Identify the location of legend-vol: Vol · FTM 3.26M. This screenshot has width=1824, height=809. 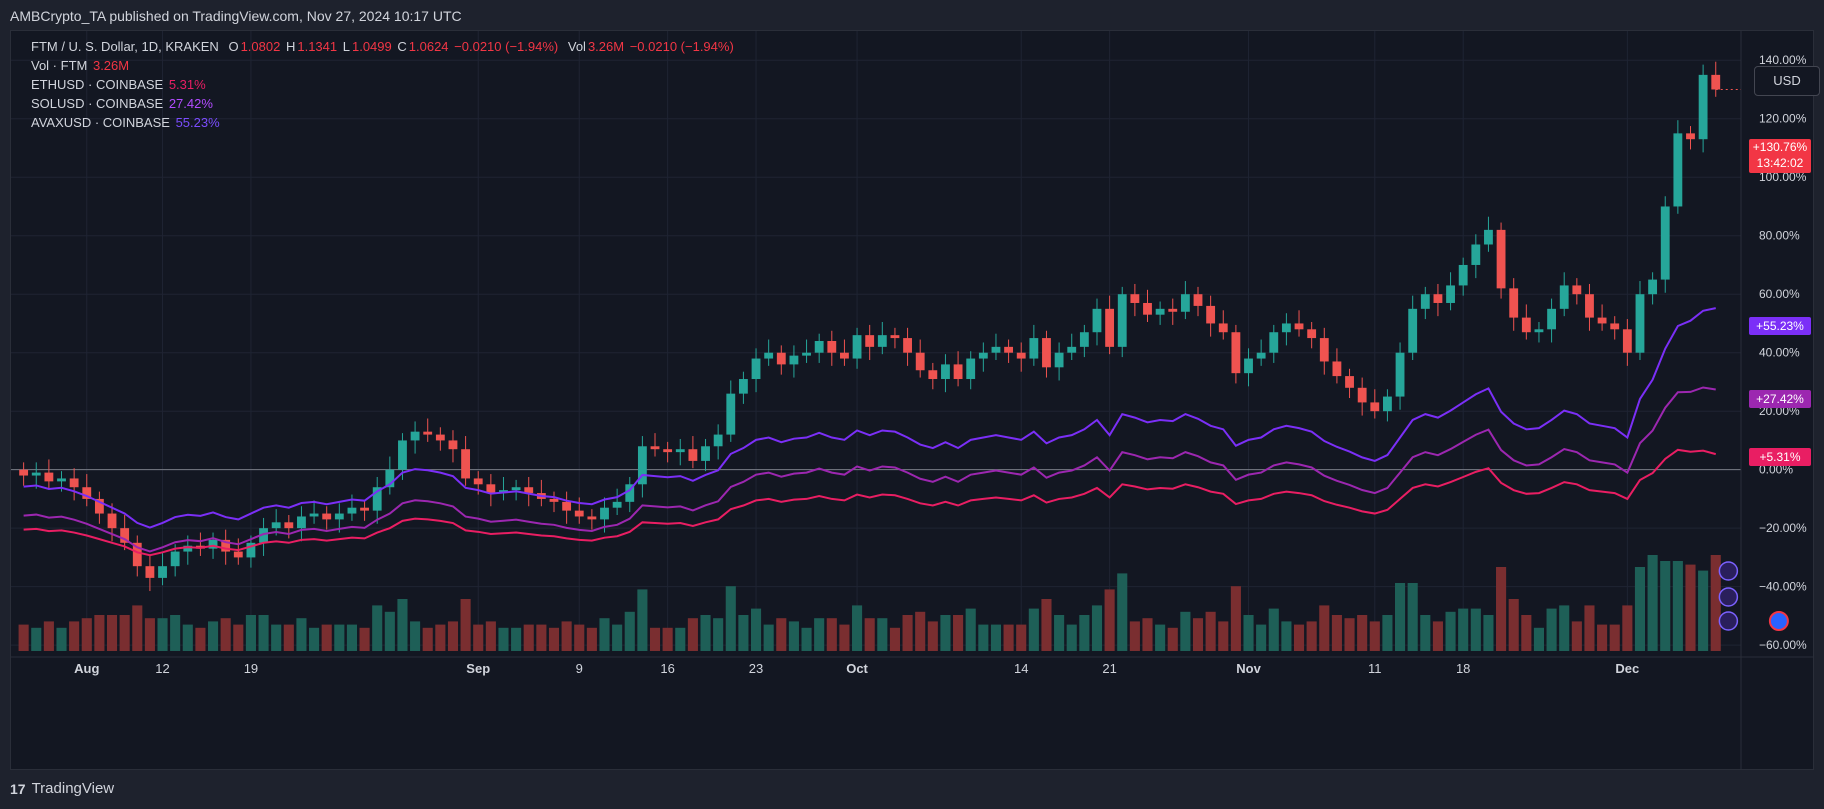
(81, 65).